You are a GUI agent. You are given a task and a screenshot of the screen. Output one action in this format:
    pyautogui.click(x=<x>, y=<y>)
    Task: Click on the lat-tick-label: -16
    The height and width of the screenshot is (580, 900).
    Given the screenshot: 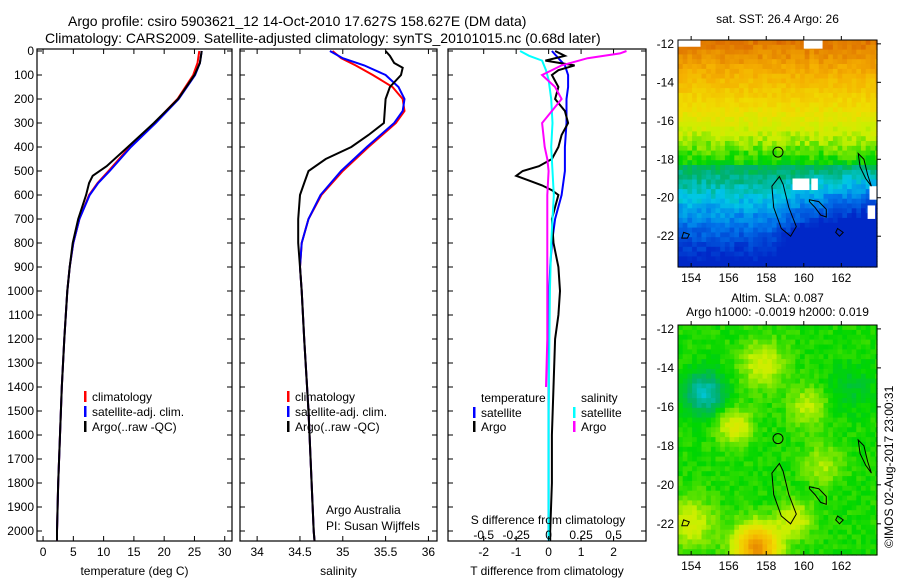 What is the action you would take?
    pyautogui.click(x=666, y=121)
    